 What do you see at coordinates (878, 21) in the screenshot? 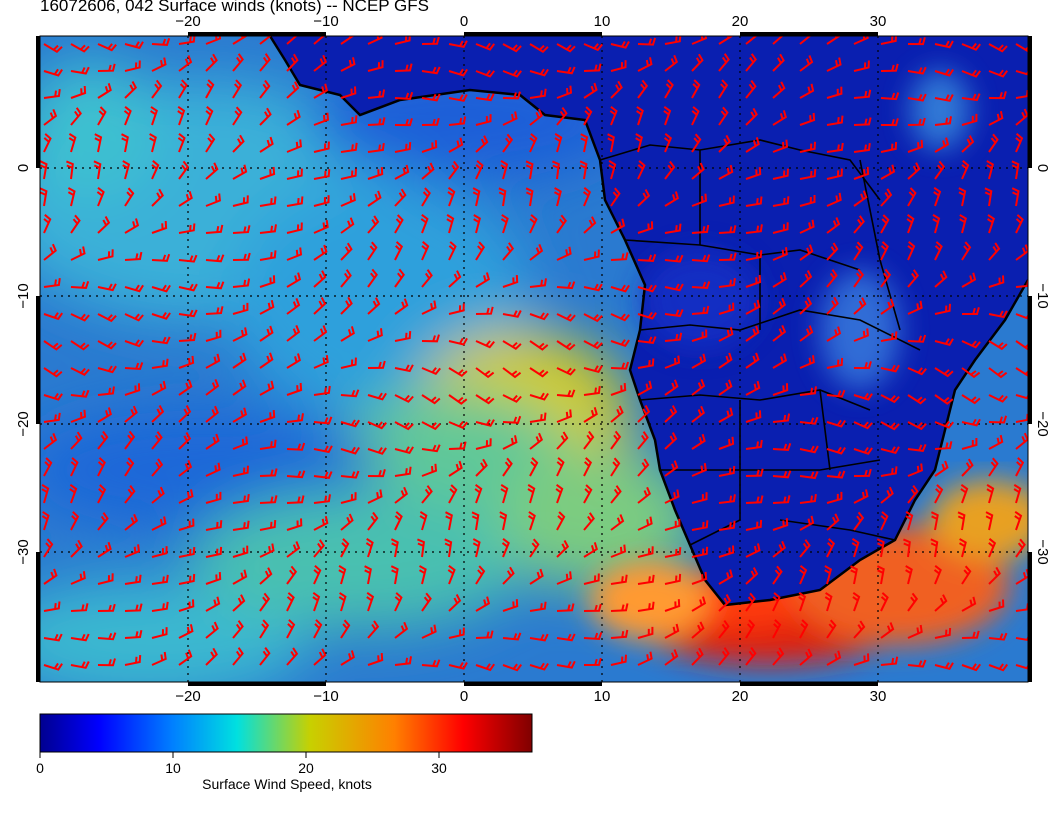
I see `lon-tick-top: 30` at bounding box center [878, 21].